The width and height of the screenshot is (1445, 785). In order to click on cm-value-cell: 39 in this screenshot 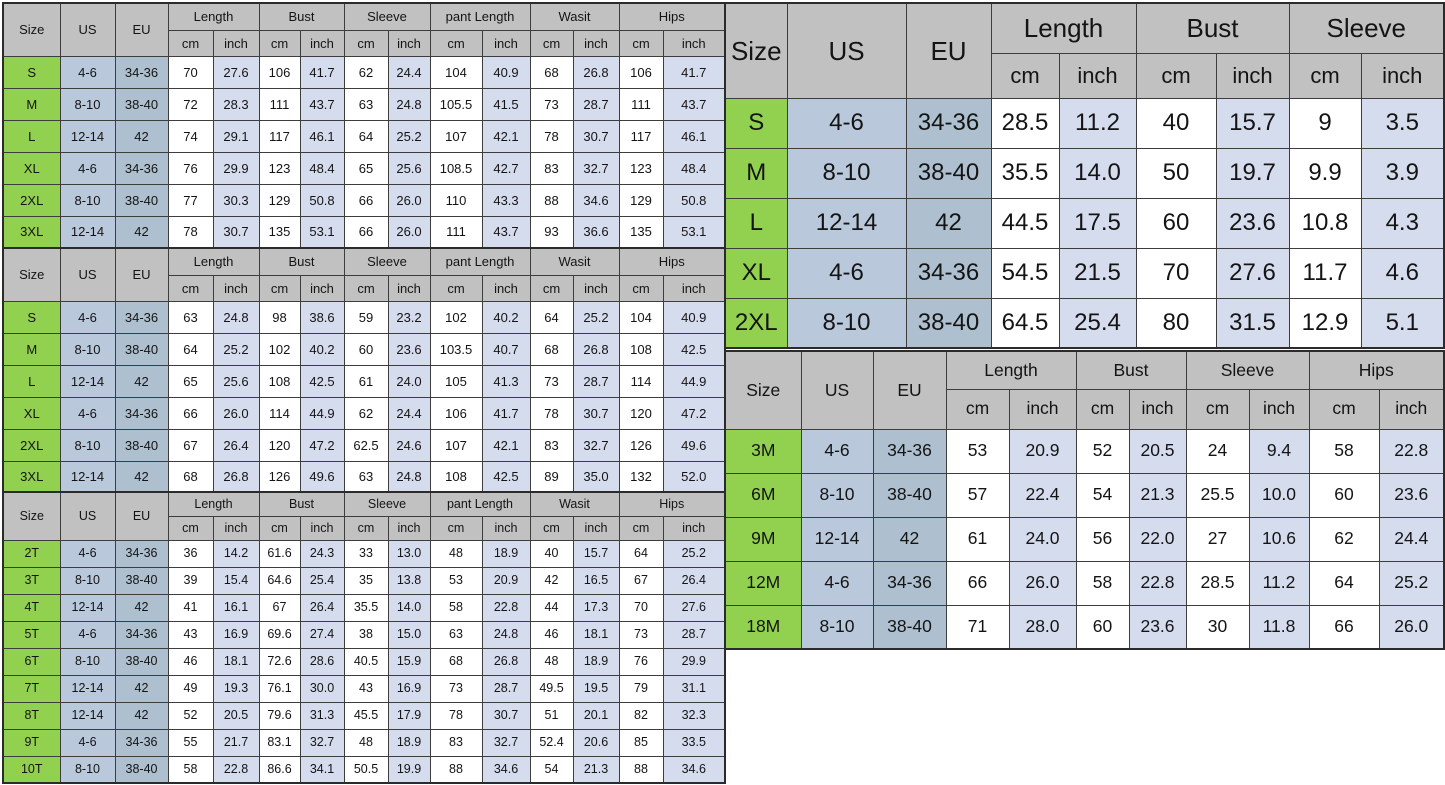, I will do `click(190, 580)`.